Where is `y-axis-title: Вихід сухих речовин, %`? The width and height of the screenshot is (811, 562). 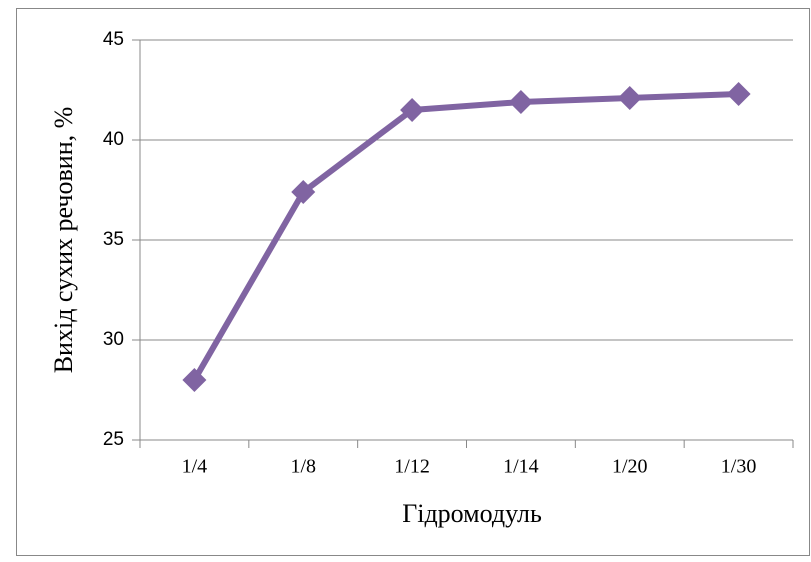 y-axis-title: Вихід сухих речовин, % is located at coordinates (63, 240).